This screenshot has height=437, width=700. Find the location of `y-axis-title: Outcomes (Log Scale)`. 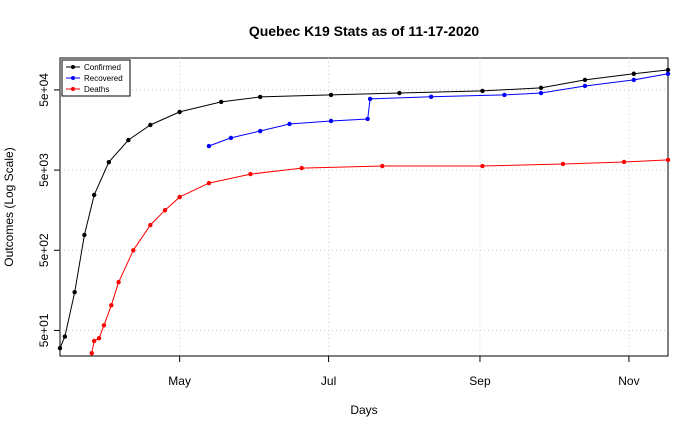

y-axis-title: Outcomes (Log Scale) is located at coordinates (9, 206).